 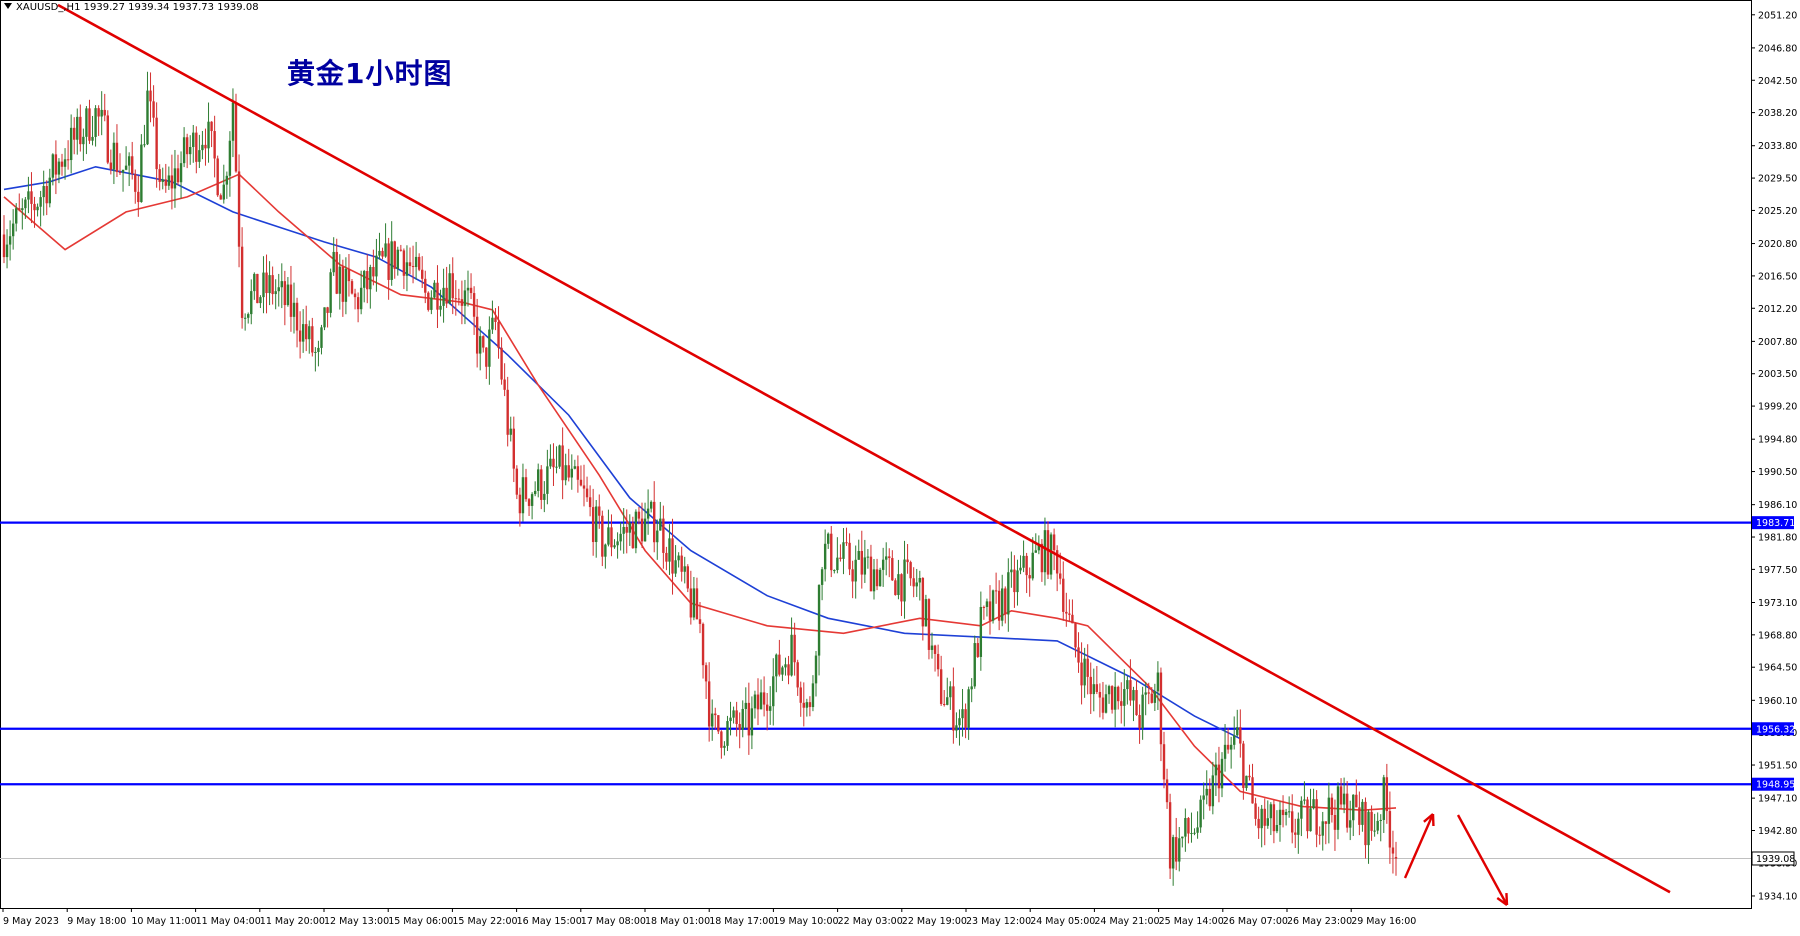 I want to click on x-tick-label: 22 May 03:00, so click(x=870, y=921).